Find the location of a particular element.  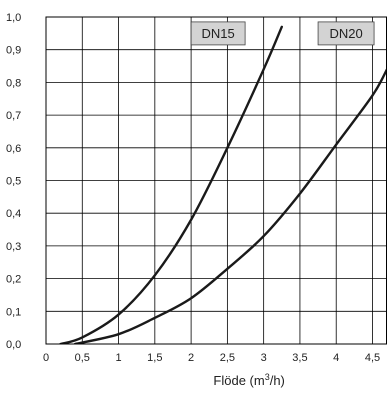

y-tick-label: 0,1 is located at coordinates (13, 312).